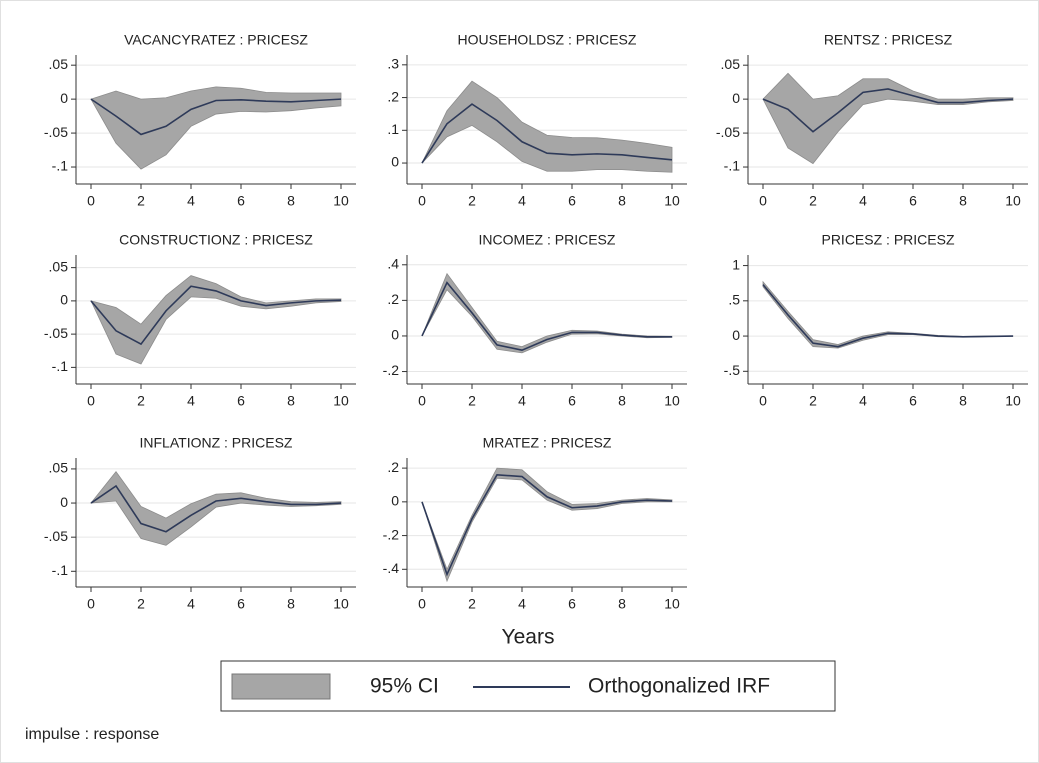 The height and width of the screenshot is (763, 1039). Describe the element at coordinates (393, 129) in the screenshot. I see `y-tick-label: .1` at that location.